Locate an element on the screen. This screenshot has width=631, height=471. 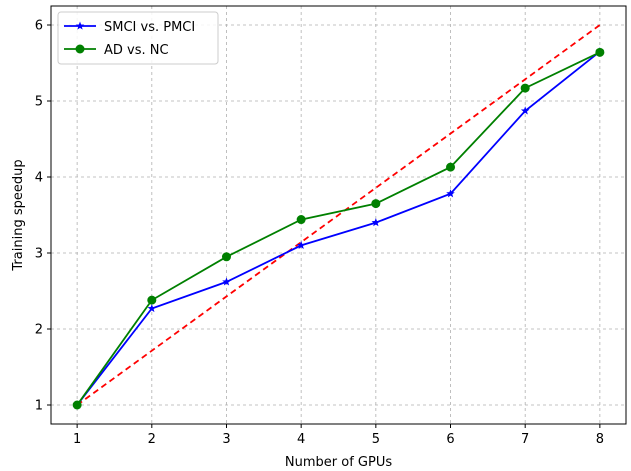
x-tick-label: 1 is located at coordinates (77, 439).